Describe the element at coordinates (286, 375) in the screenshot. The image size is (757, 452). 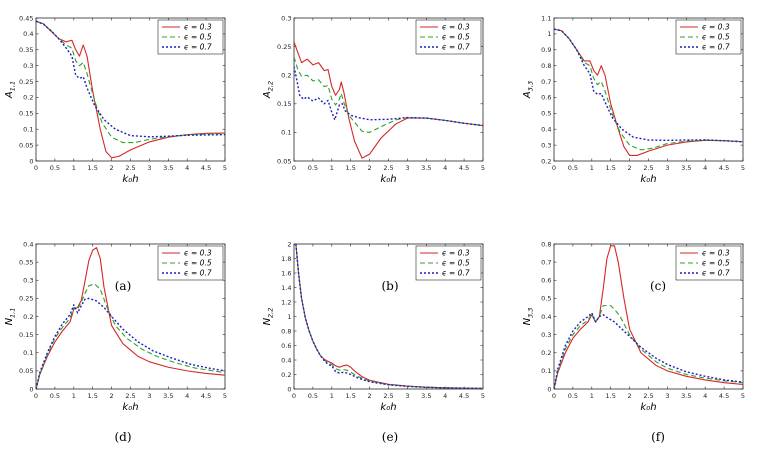
I see `y-tick-label-e: 0.2` at that location.